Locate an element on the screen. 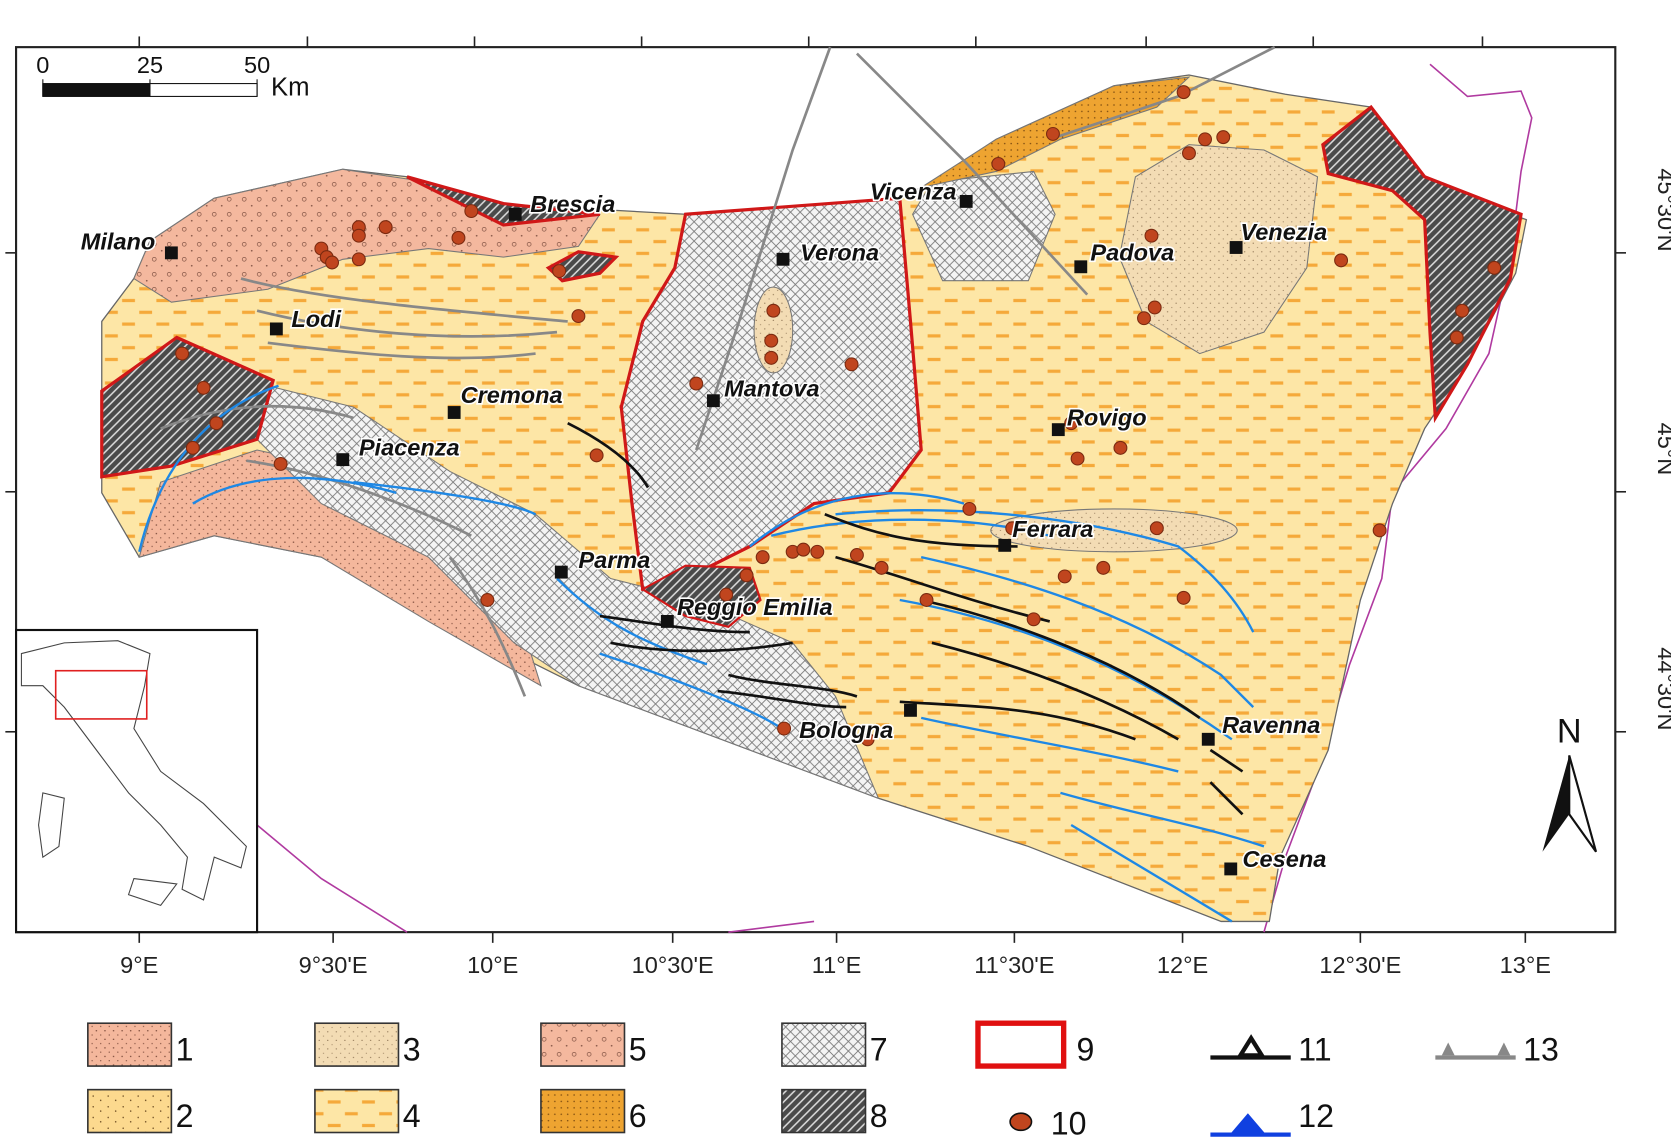 This screenshot has height=1140, width=1671. legend-label: 11 is located at coordinates (1314, 1050).